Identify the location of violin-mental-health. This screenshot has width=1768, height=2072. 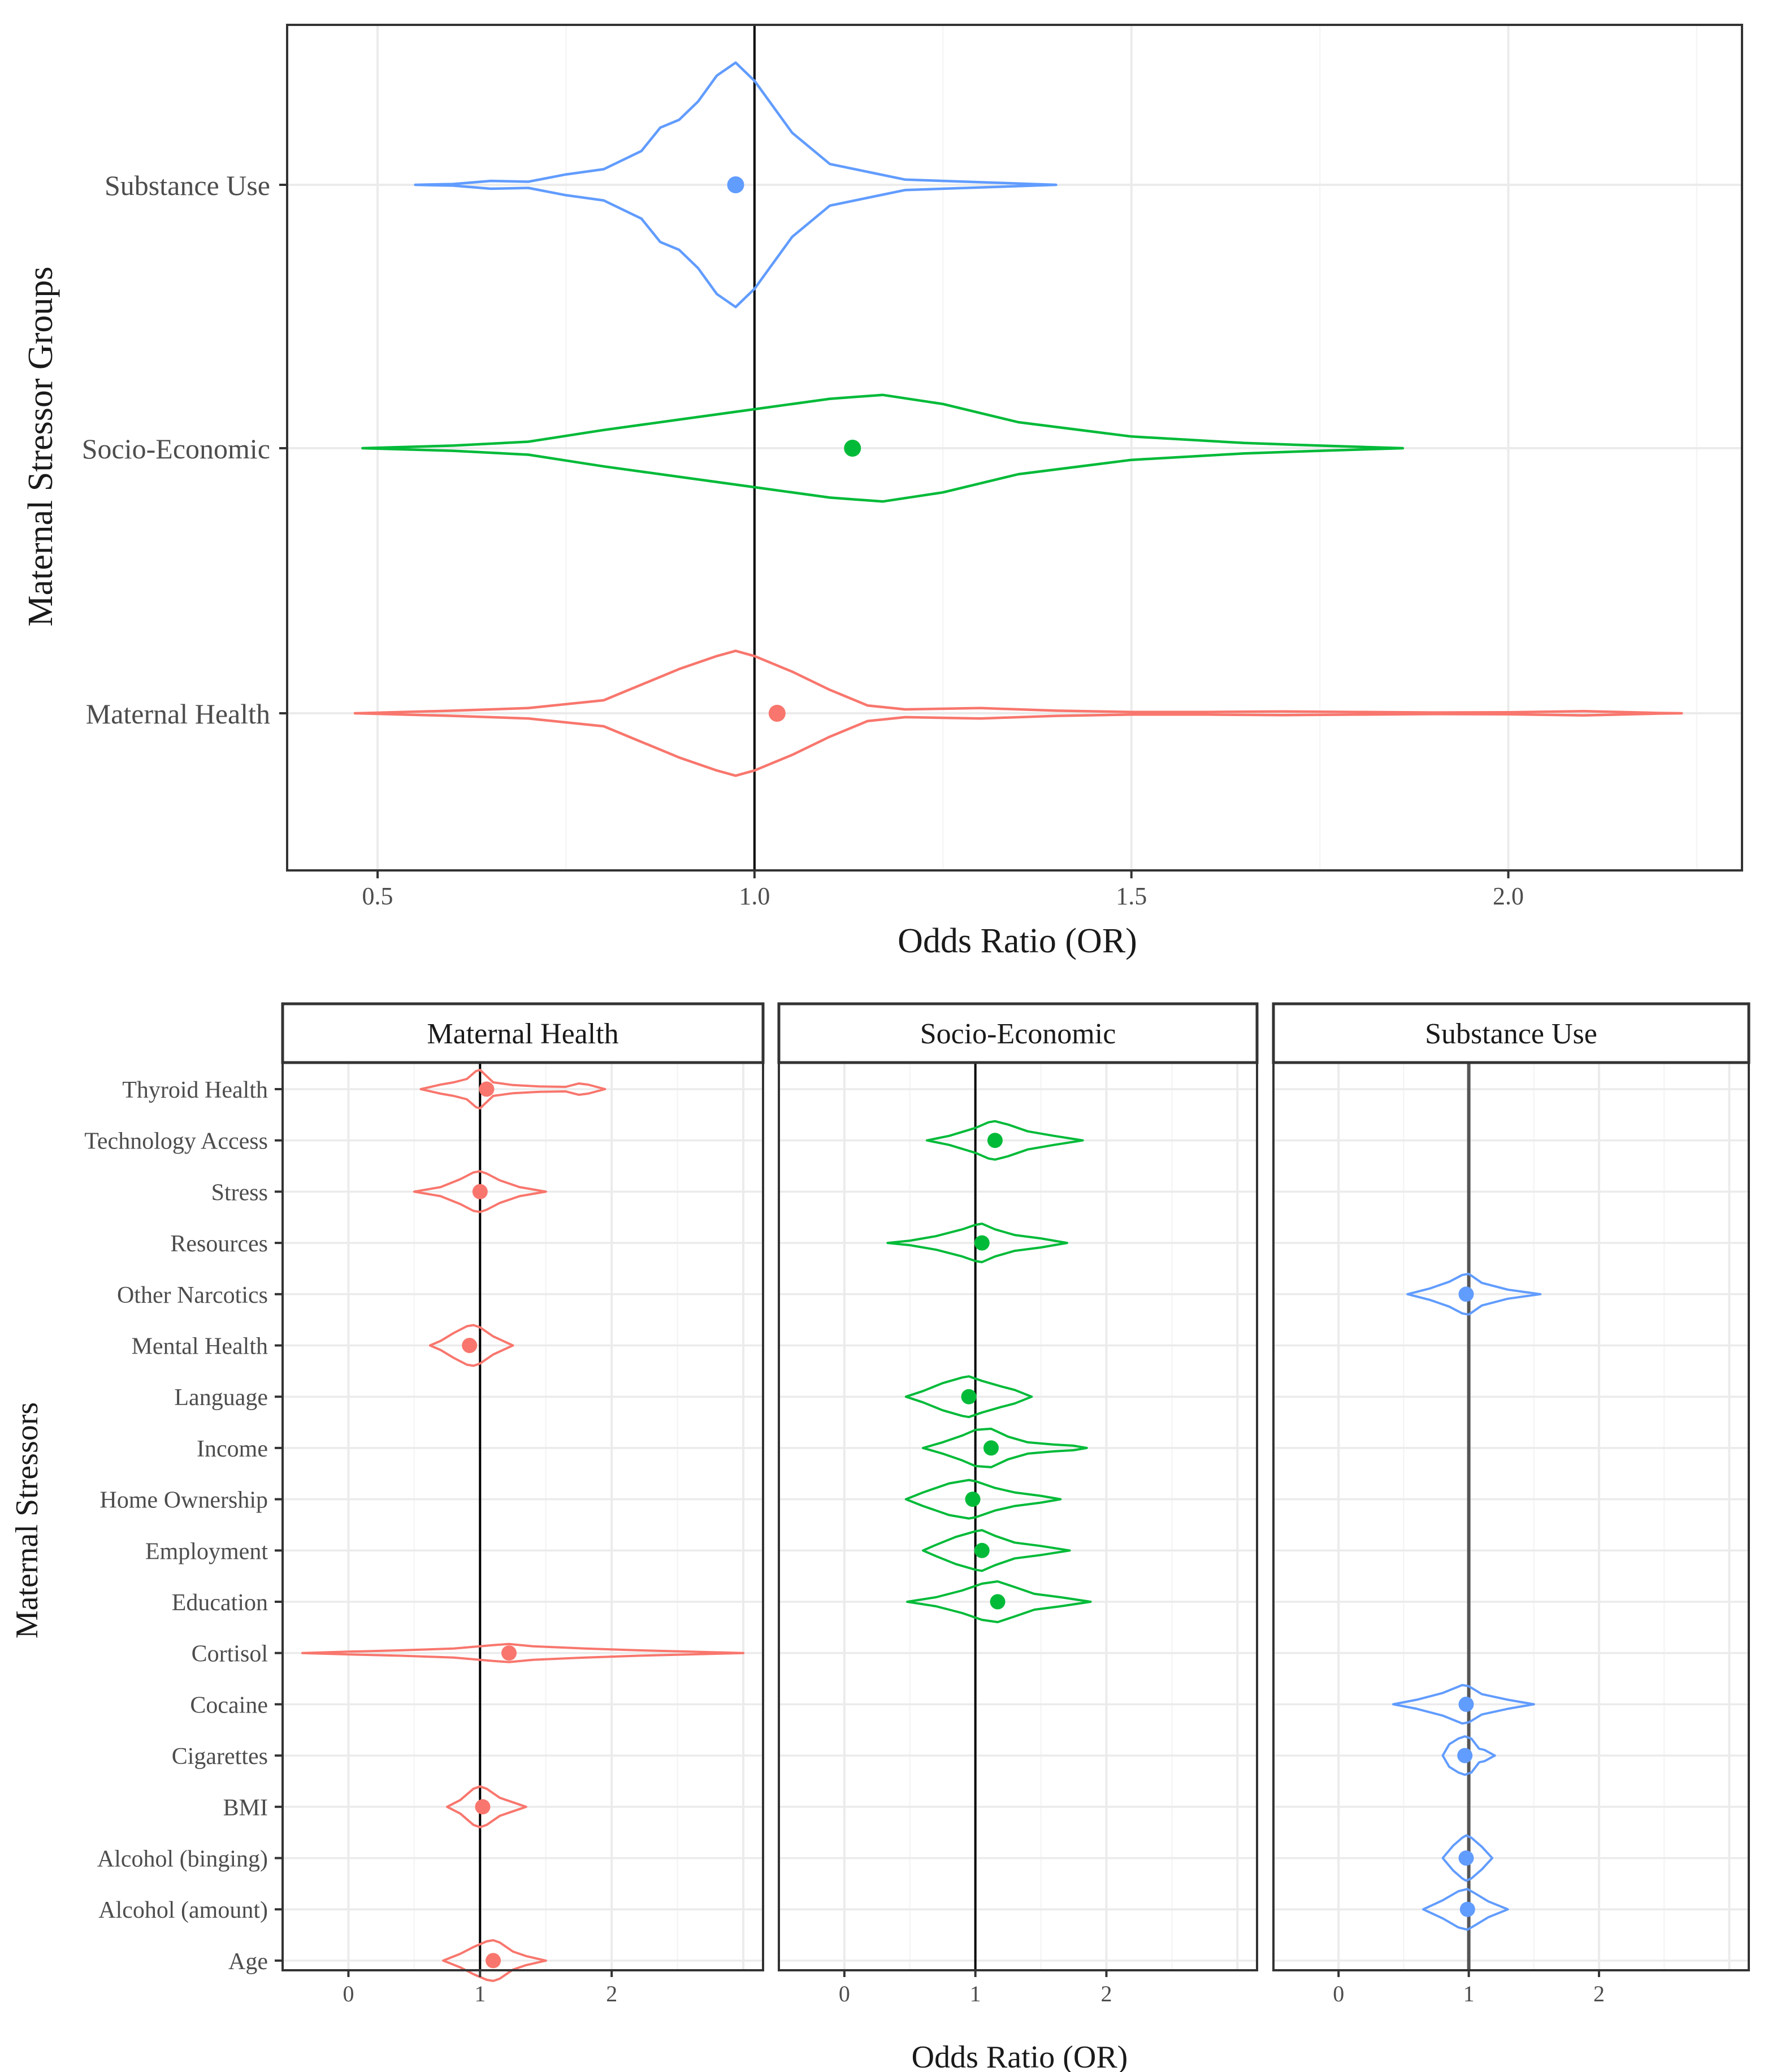
(471, 1345).